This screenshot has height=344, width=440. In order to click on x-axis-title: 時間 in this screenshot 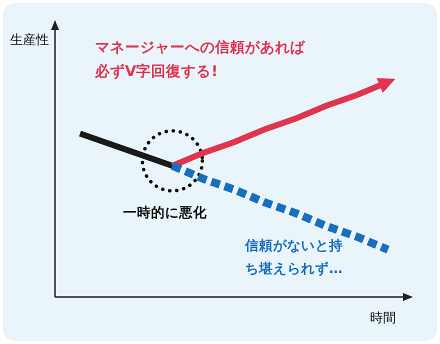, I will do `click(383, 318)`.